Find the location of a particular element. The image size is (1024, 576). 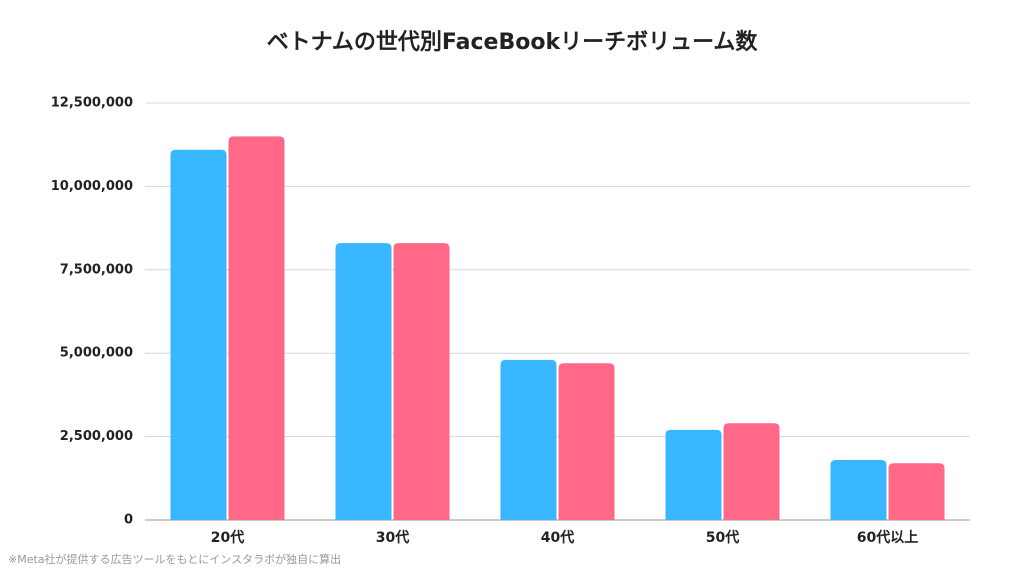

chart-title: ベトナムの世代別FaceBookリーチボリューム数 is located at coordinates (513, 42).